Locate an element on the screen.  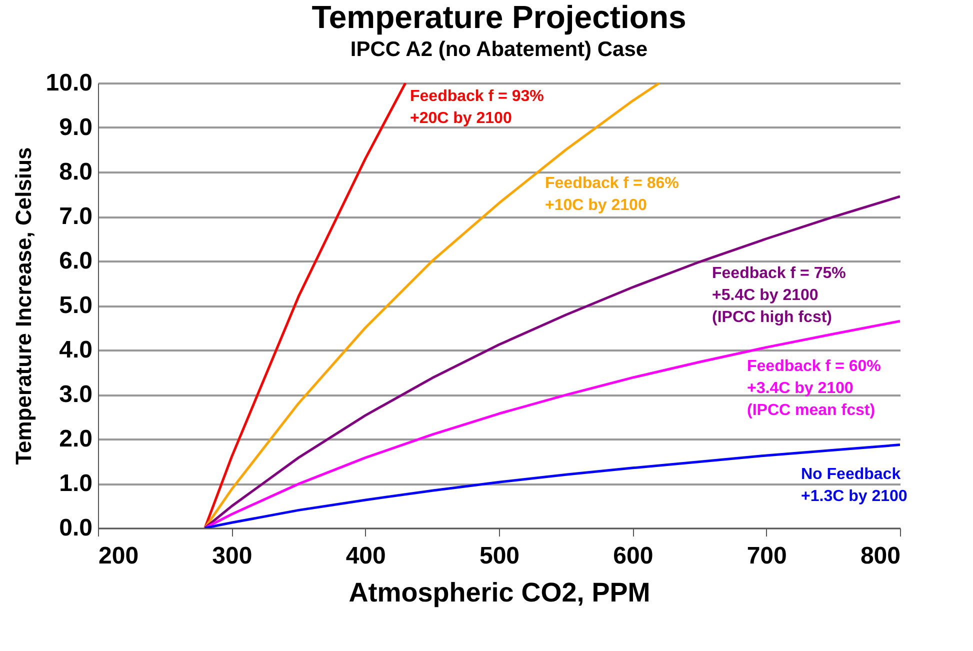
annotation: Feedback f = 86% +10C by 2100 is located at coordinates (612, 194).